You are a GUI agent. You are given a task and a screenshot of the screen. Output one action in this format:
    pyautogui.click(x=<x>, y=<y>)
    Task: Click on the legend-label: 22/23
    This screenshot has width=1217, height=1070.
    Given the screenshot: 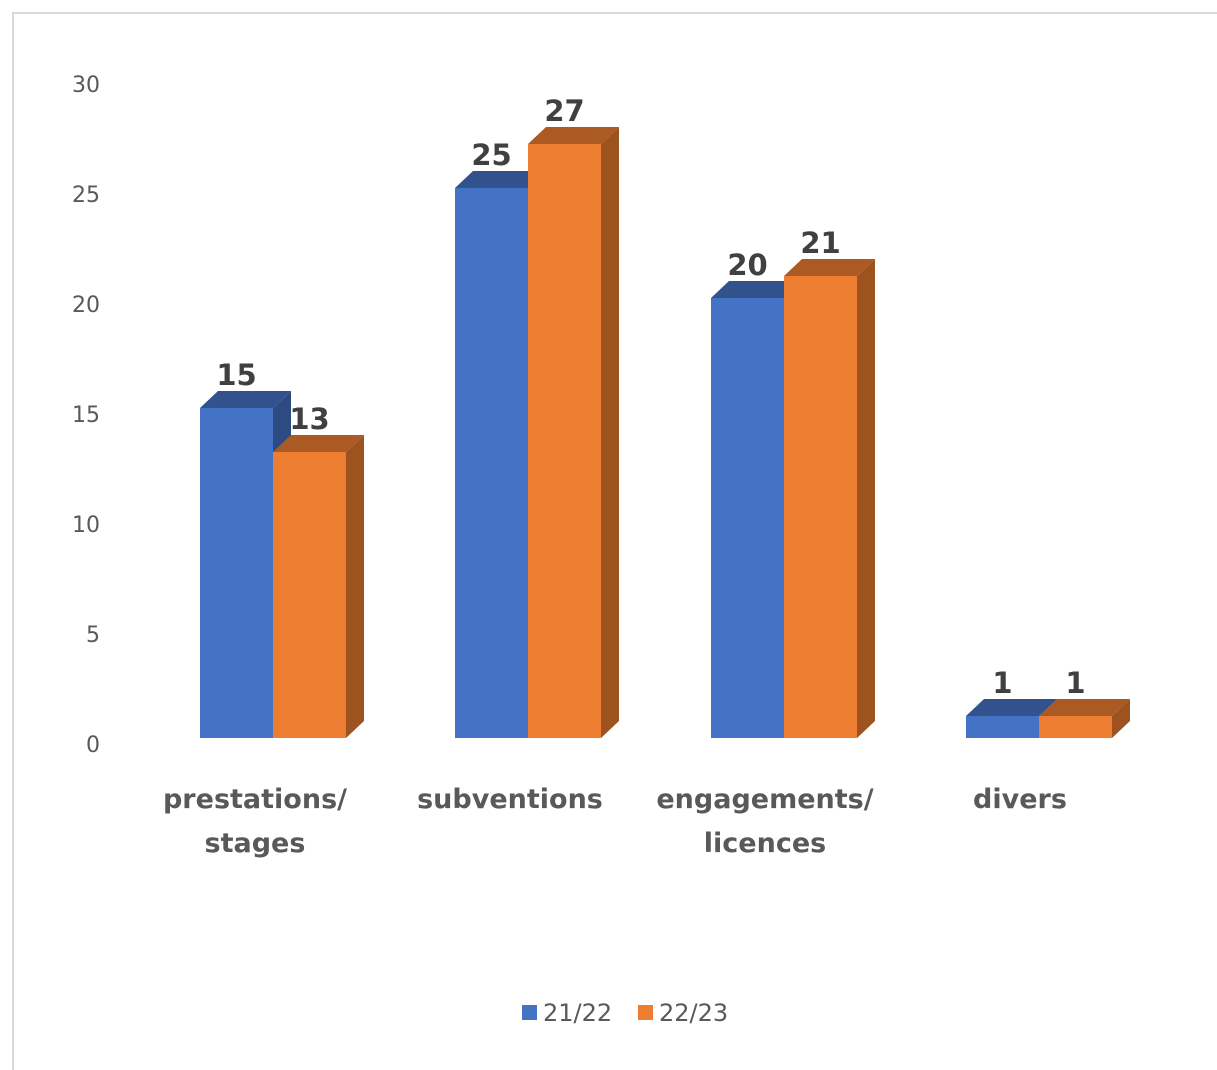 What is the action you would take?
    pyautogui.click(x=693, y=1013)
    